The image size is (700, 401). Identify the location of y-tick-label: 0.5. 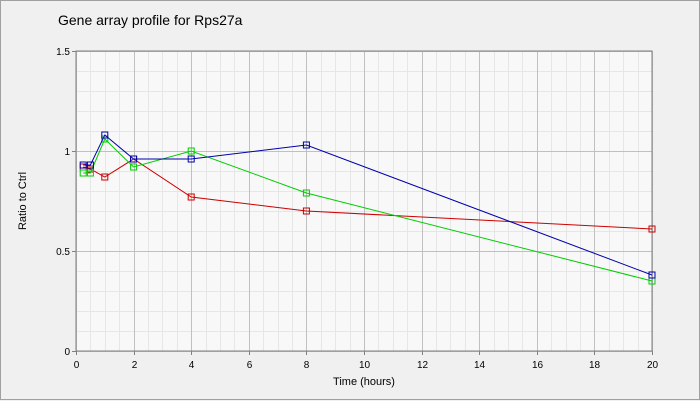
(63, 252).